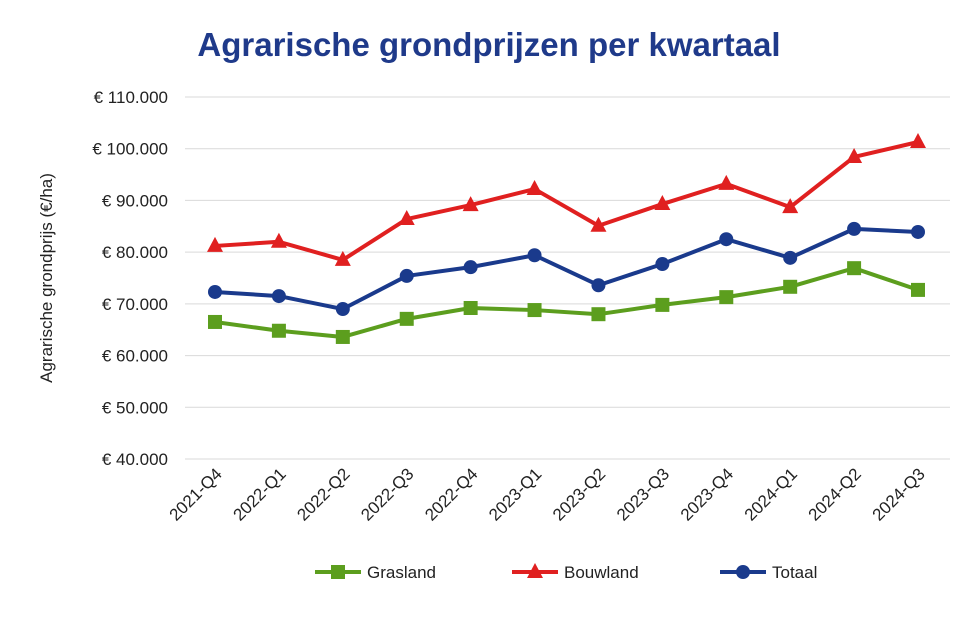 This screenshot has height=619, width=978. What do you see at coordinates (135, 200) in the screenshot?
I see `y-tick-label: € 90.000` at bounding box center [135, 200].